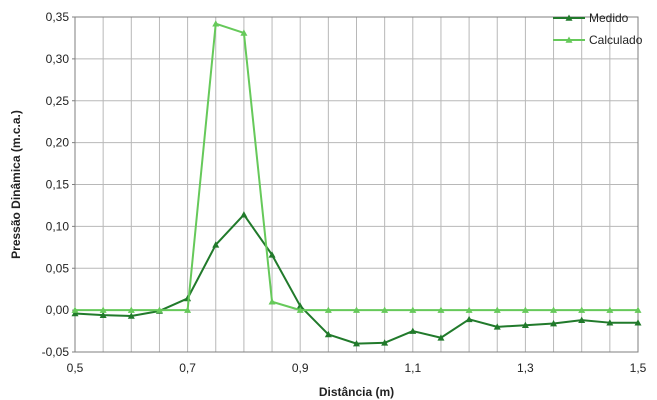 This screenshot has width=657, height=400. What do you see at coordinates (616, 40) in the screenshot?
I see `legend-label-calculado: Calculado` at bounding box center [616, 40].